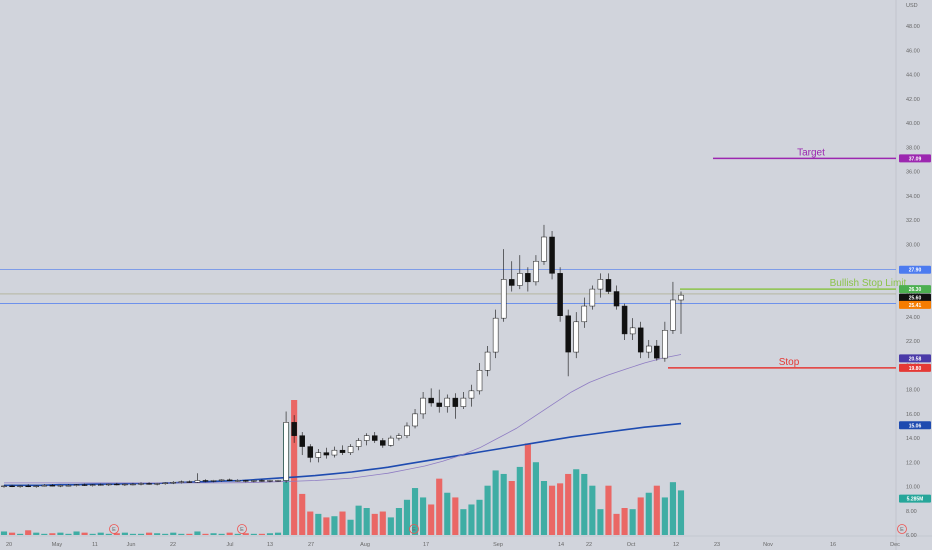 This screenshot has height=550, width=932. I want to click on time-tick-label: Dec, so click(895, 545).